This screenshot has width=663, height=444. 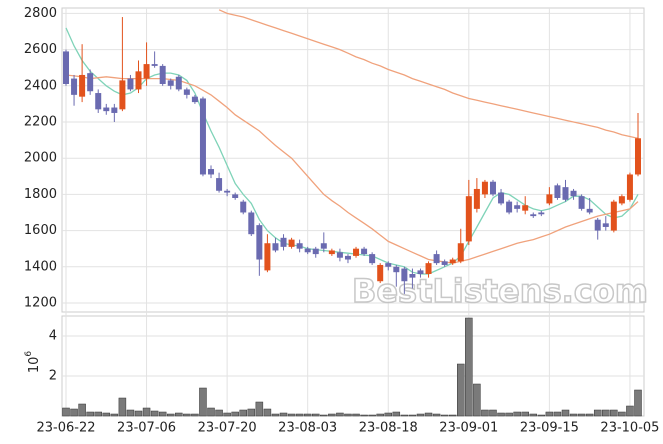 What do you see at coordinates (40, 49) in the screenshot?
I see `y-tick-label: 2600` at bounding box center [40, 49].